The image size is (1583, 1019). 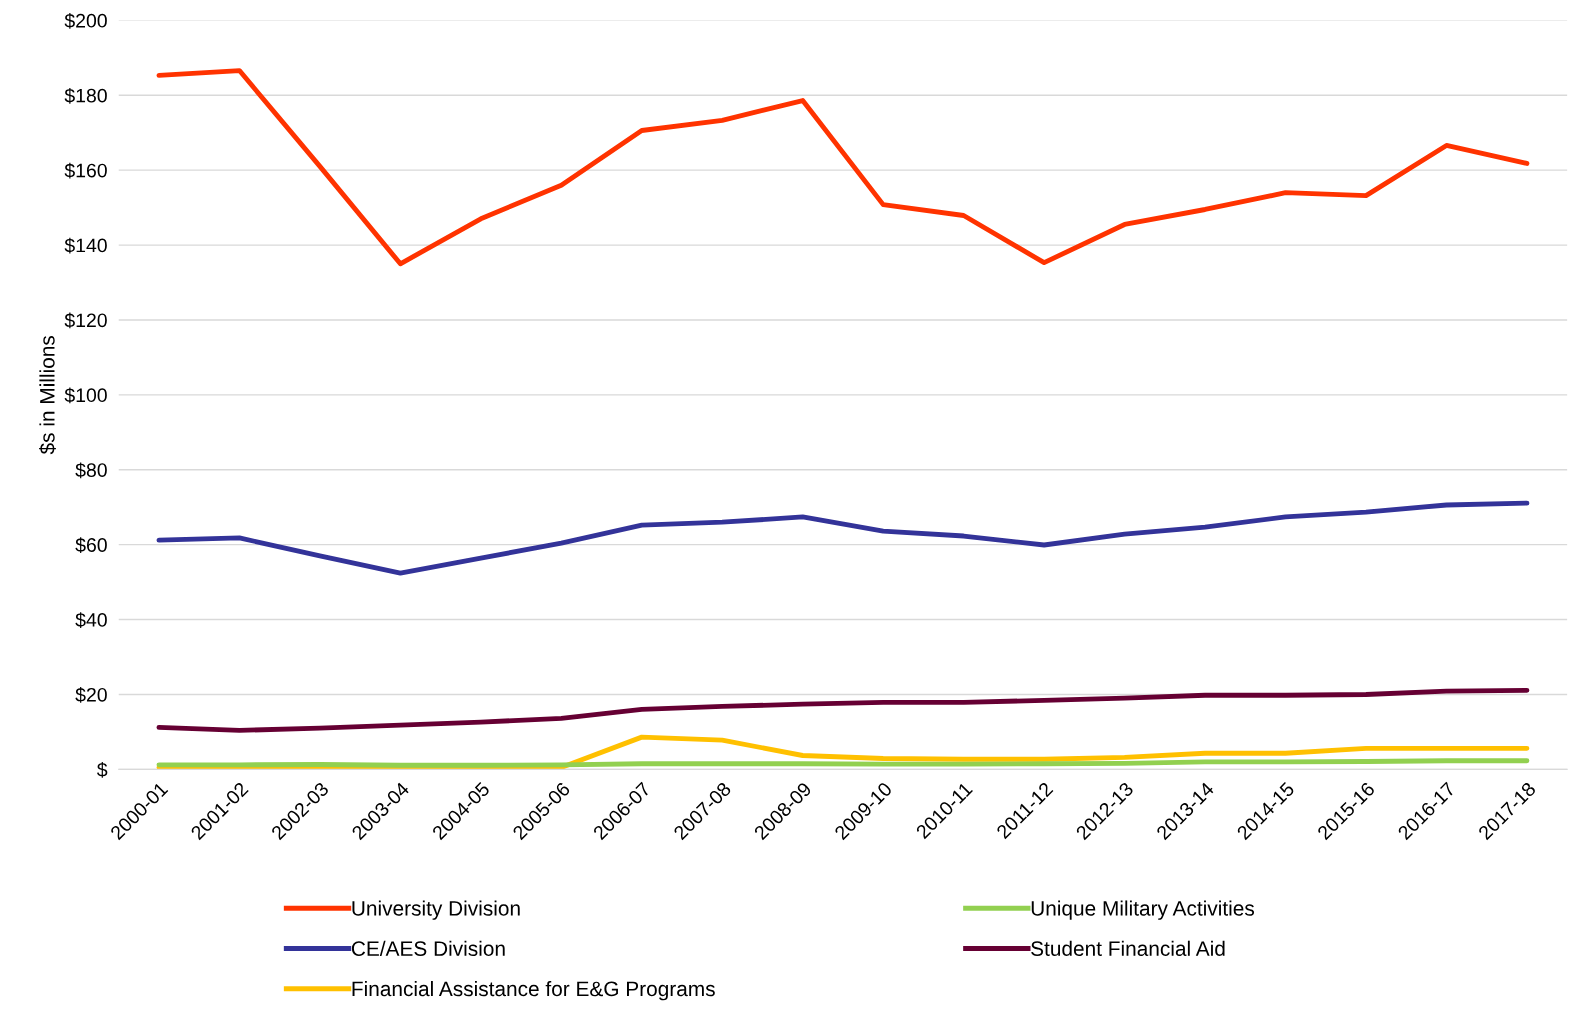 I want to click on legend-label: CE/AES Division, so click(x=428, y=948).